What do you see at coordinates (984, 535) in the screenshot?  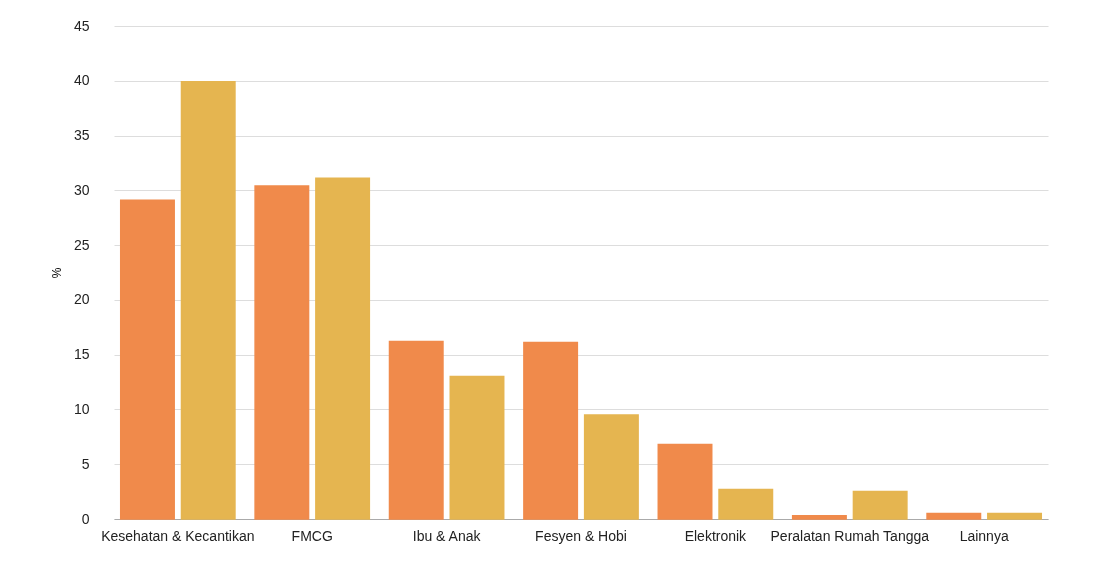 I see `x-tick-label: Lainnya` at bounding box center [984, 535].